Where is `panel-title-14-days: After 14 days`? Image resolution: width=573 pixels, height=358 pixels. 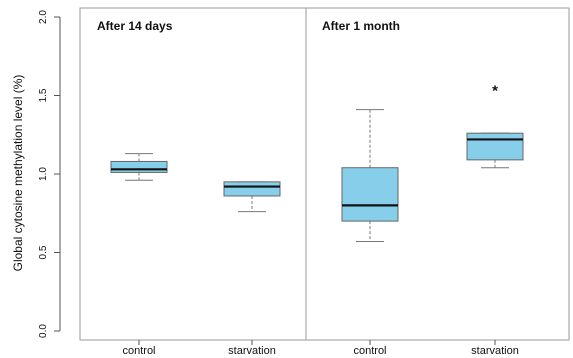 panel-title-14-days: After 14 days is located at coordinates (135, 26).